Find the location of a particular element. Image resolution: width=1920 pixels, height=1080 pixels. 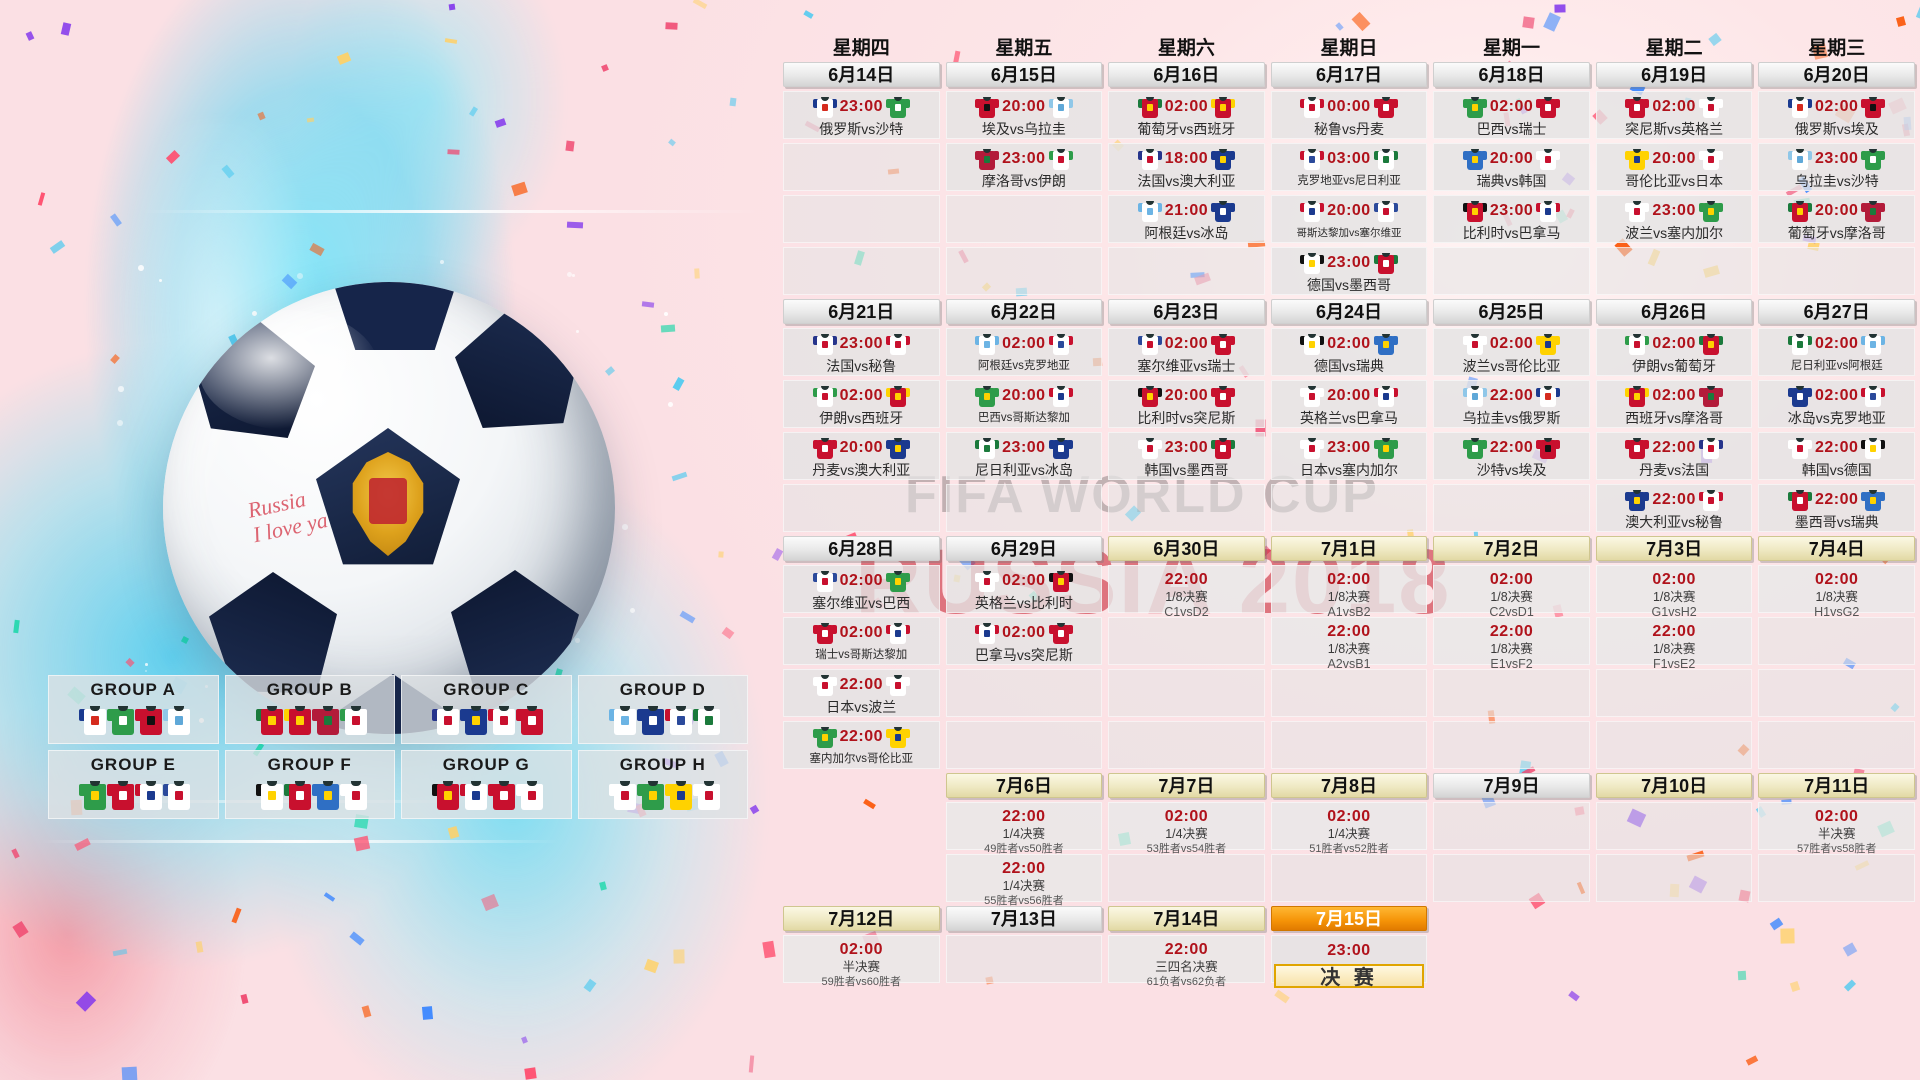

date-cell: 7月6日 is located at coordinates (1024, 785).